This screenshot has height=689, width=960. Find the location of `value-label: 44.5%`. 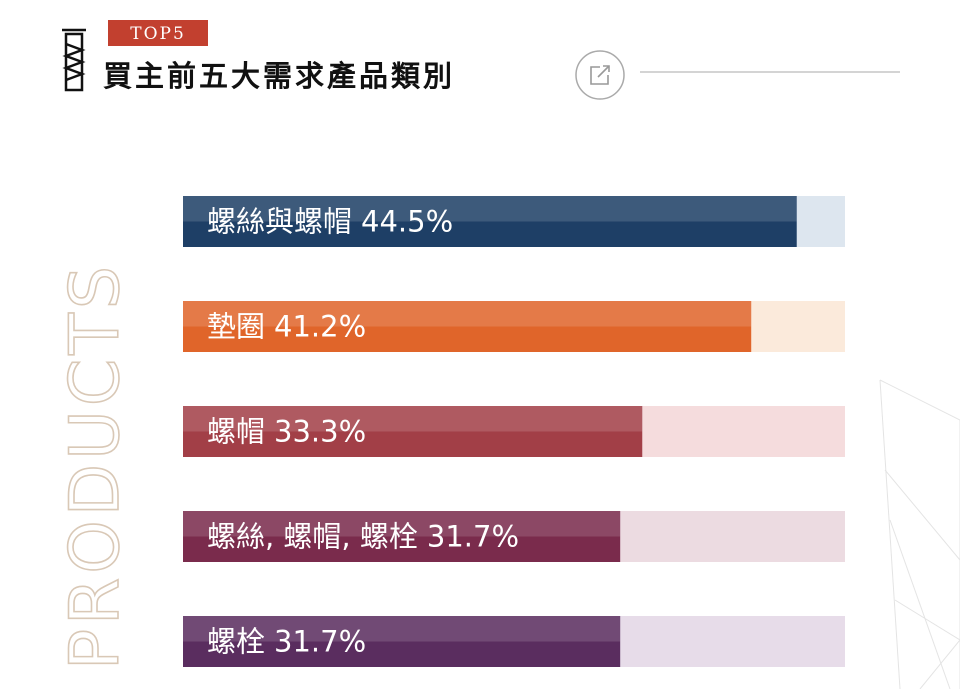

value-label: 44.5% is located at coordinates (407, 222).